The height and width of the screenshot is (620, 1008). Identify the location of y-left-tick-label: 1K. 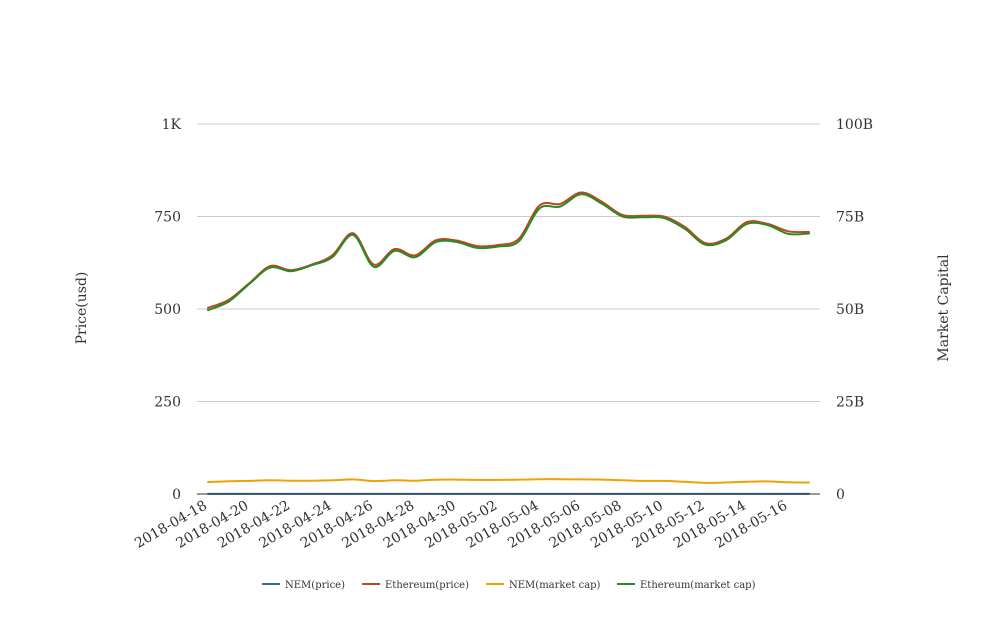
(172, 125).